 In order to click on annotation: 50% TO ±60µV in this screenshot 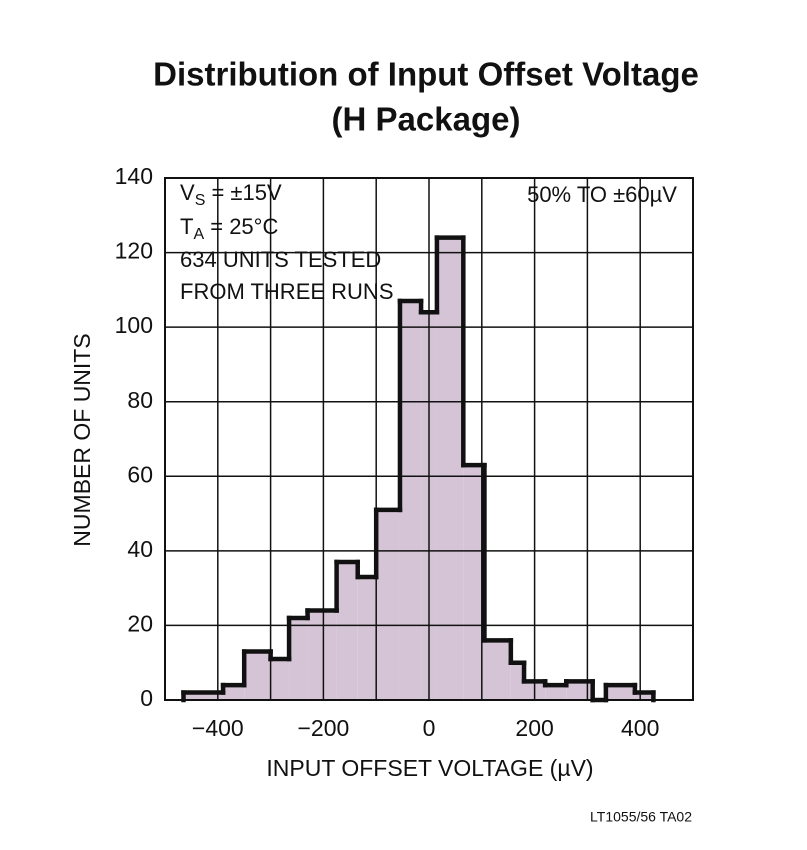, I will do `click(602, 194)`.